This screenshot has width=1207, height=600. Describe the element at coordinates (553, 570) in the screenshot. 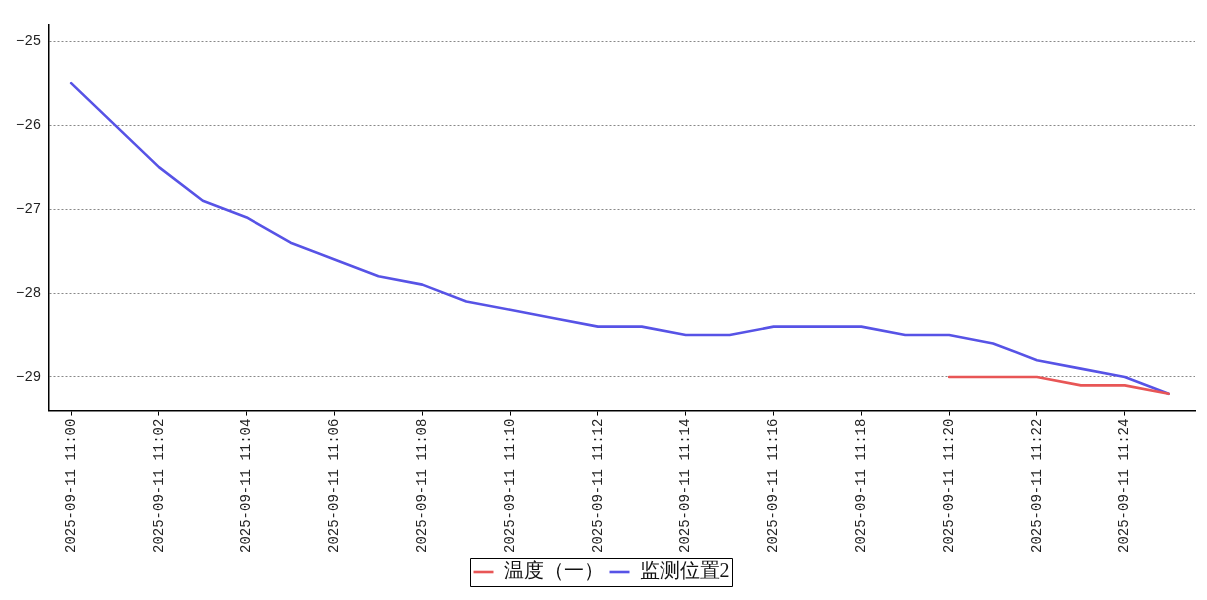

I see `legend-label: 温度（一）` at that location.